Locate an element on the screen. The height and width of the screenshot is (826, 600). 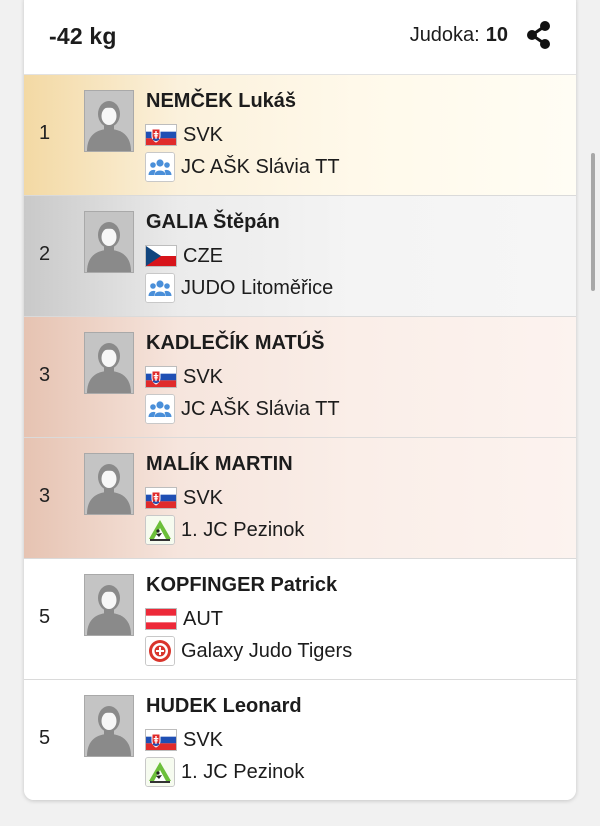
club-line: JUDO Litoměřice is located at coordinates (239, 288).